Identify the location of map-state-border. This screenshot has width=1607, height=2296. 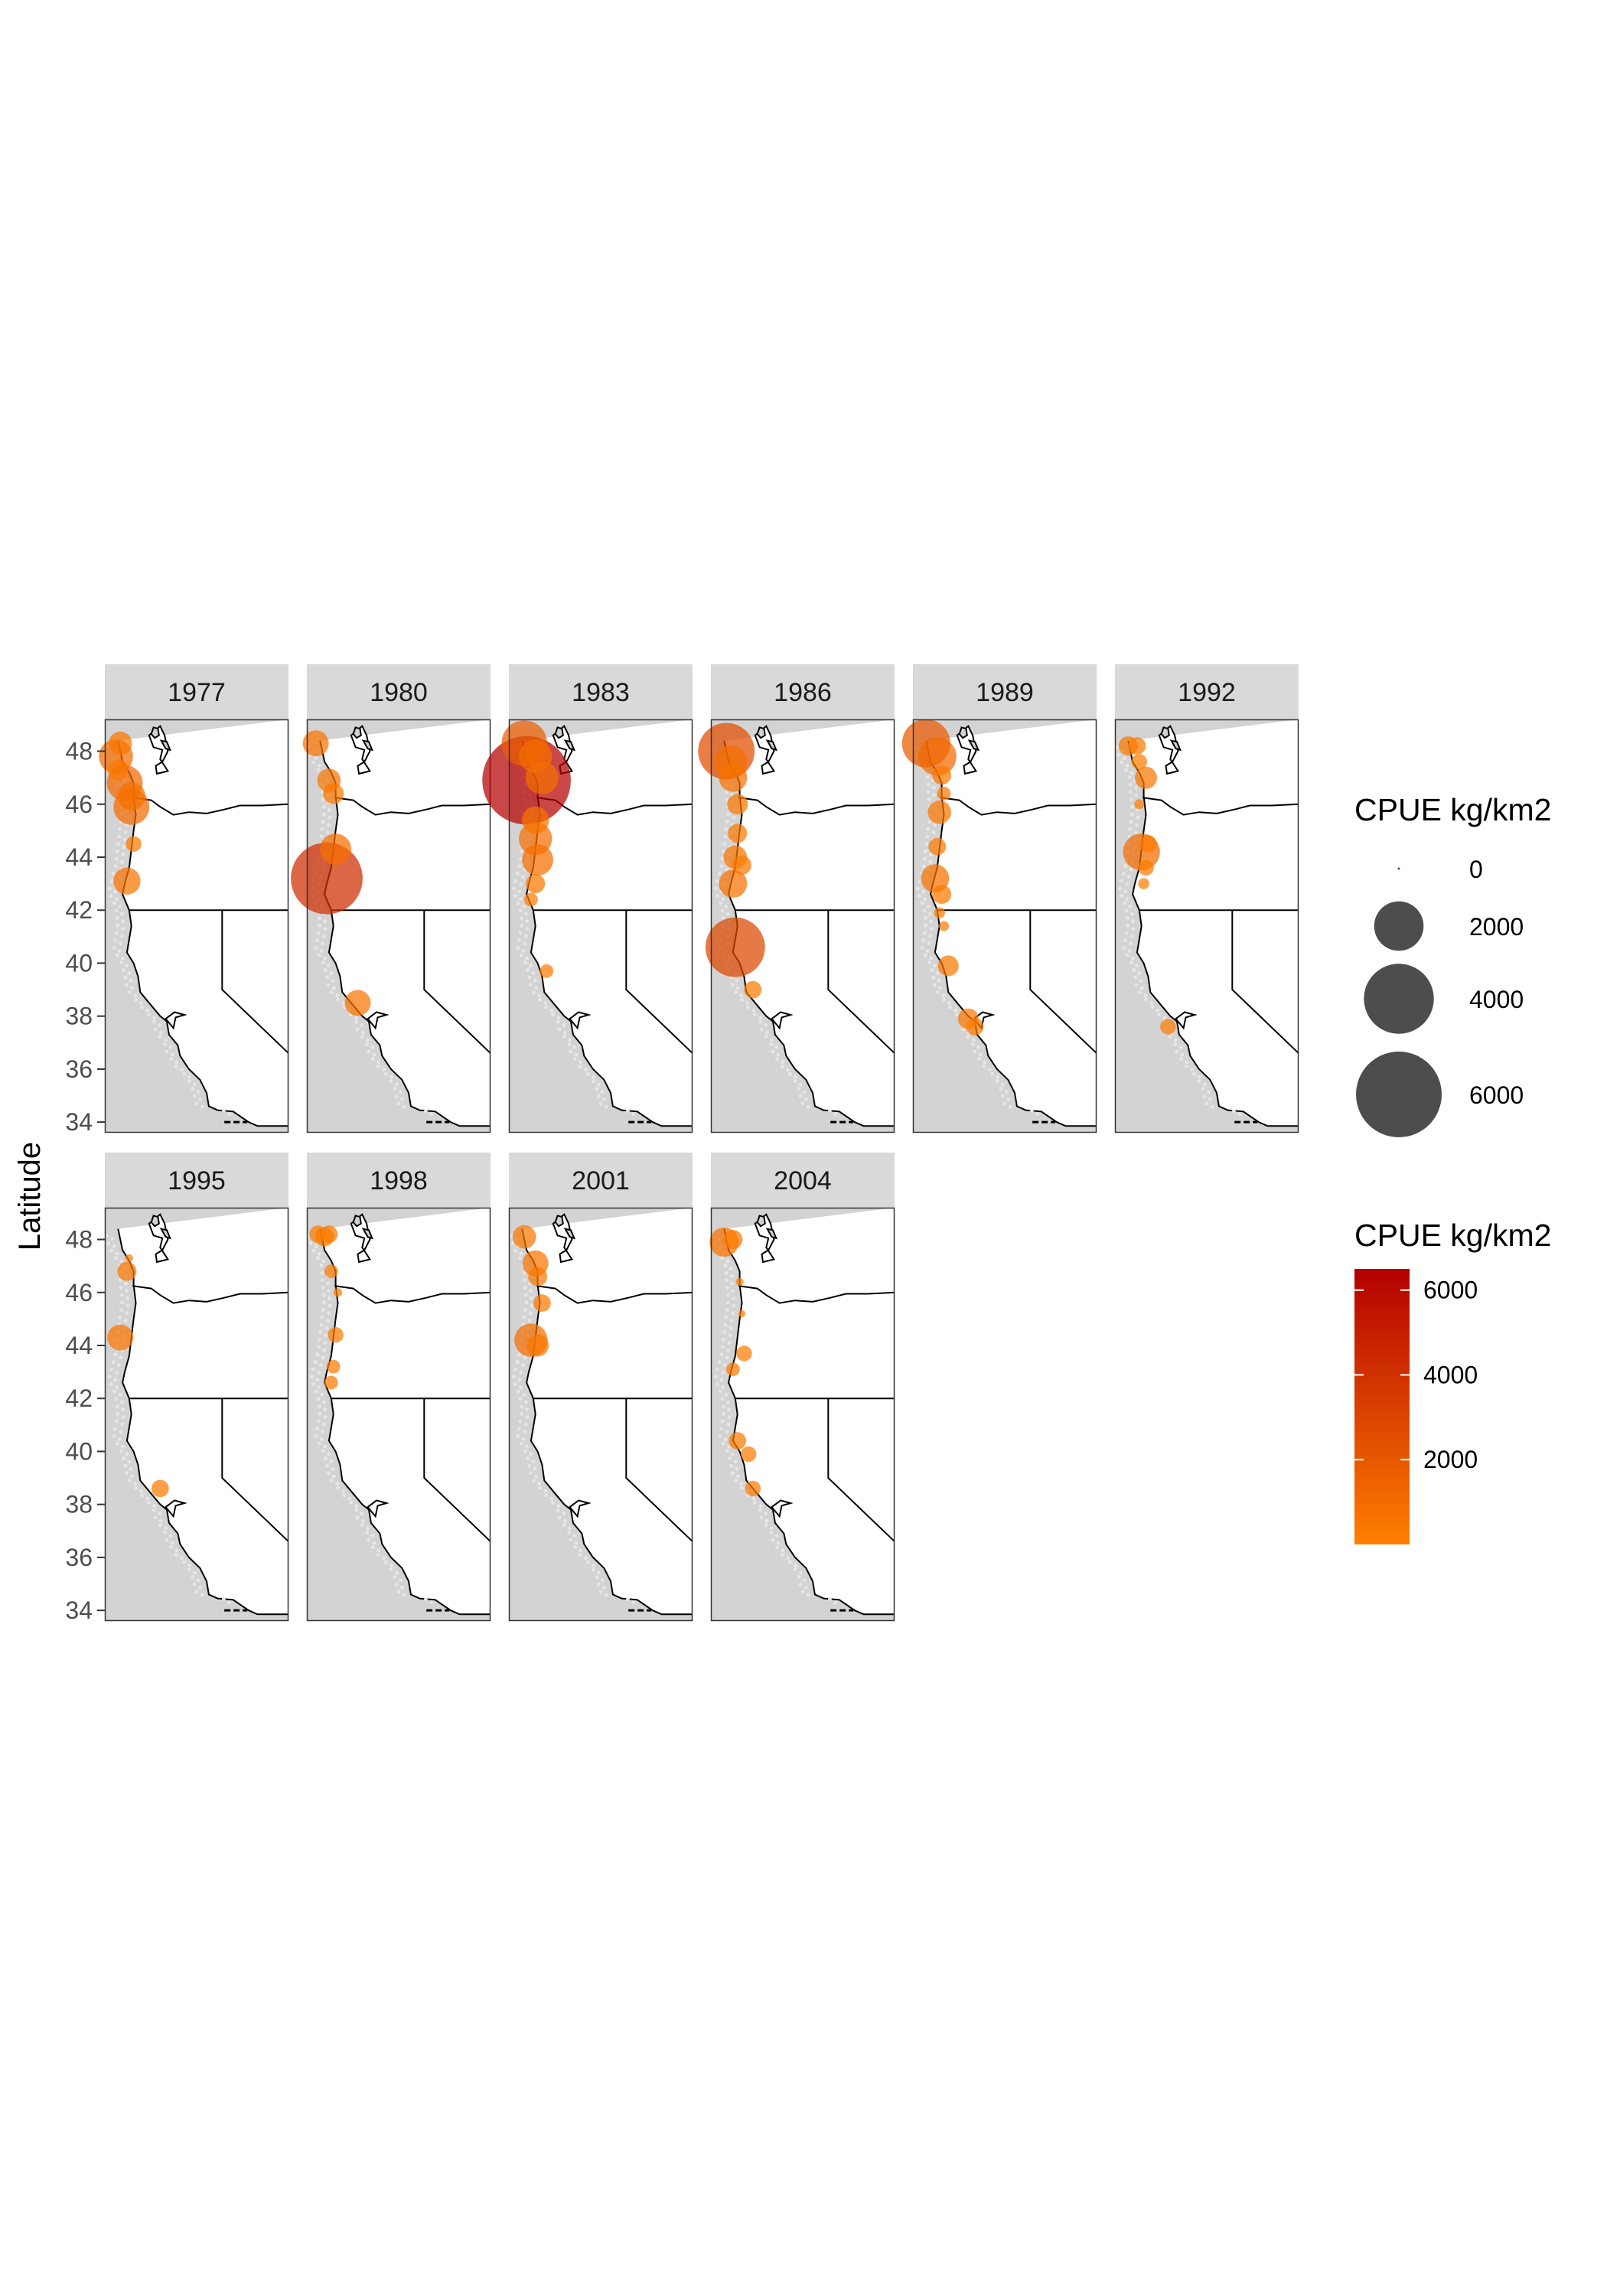
(1063, 982).